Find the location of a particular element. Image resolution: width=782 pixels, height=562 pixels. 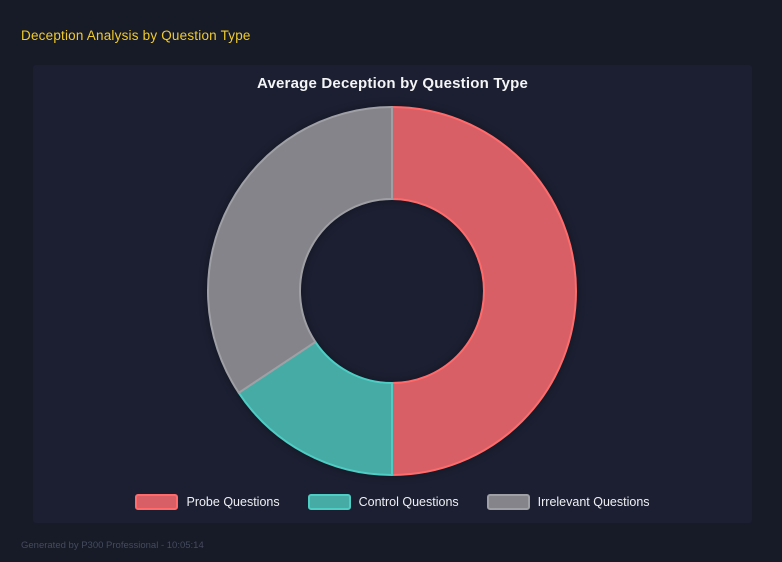

donut-segment-irrelevant-questions is located at coordinates (300, 250).